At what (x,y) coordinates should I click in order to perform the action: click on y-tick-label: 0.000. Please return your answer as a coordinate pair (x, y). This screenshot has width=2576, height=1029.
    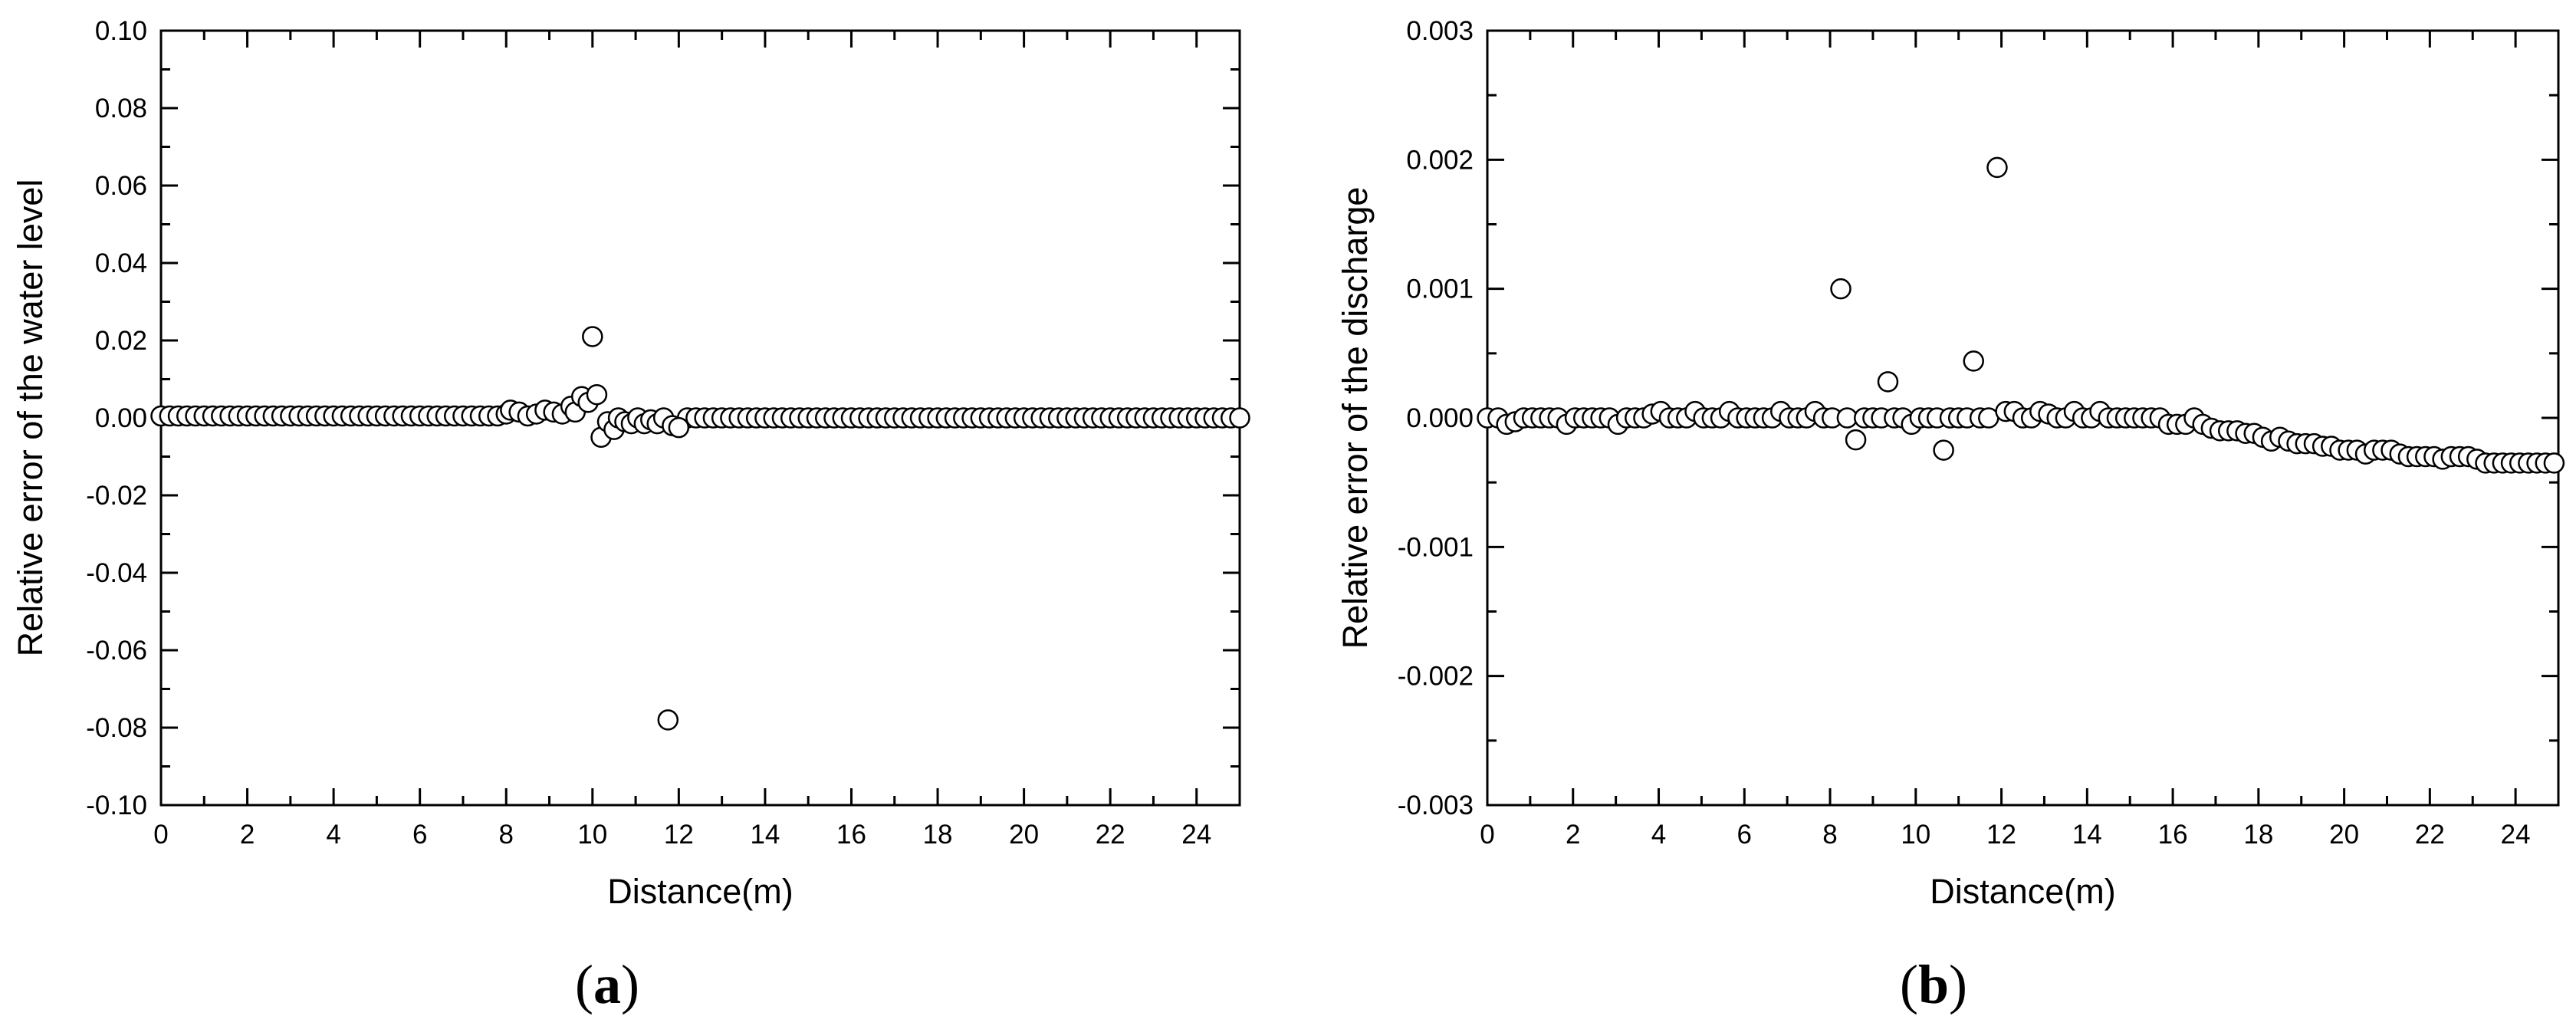
    Looking at the image, I should click on (1440, 418).